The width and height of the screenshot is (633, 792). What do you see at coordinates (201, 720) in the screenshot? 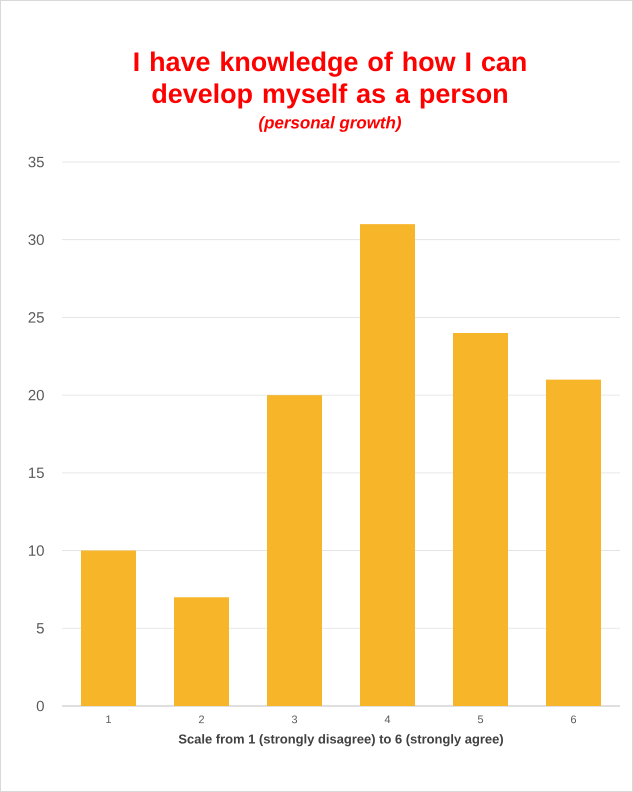
I see `x-tick-label: 2` at bounding box center [201, 720].